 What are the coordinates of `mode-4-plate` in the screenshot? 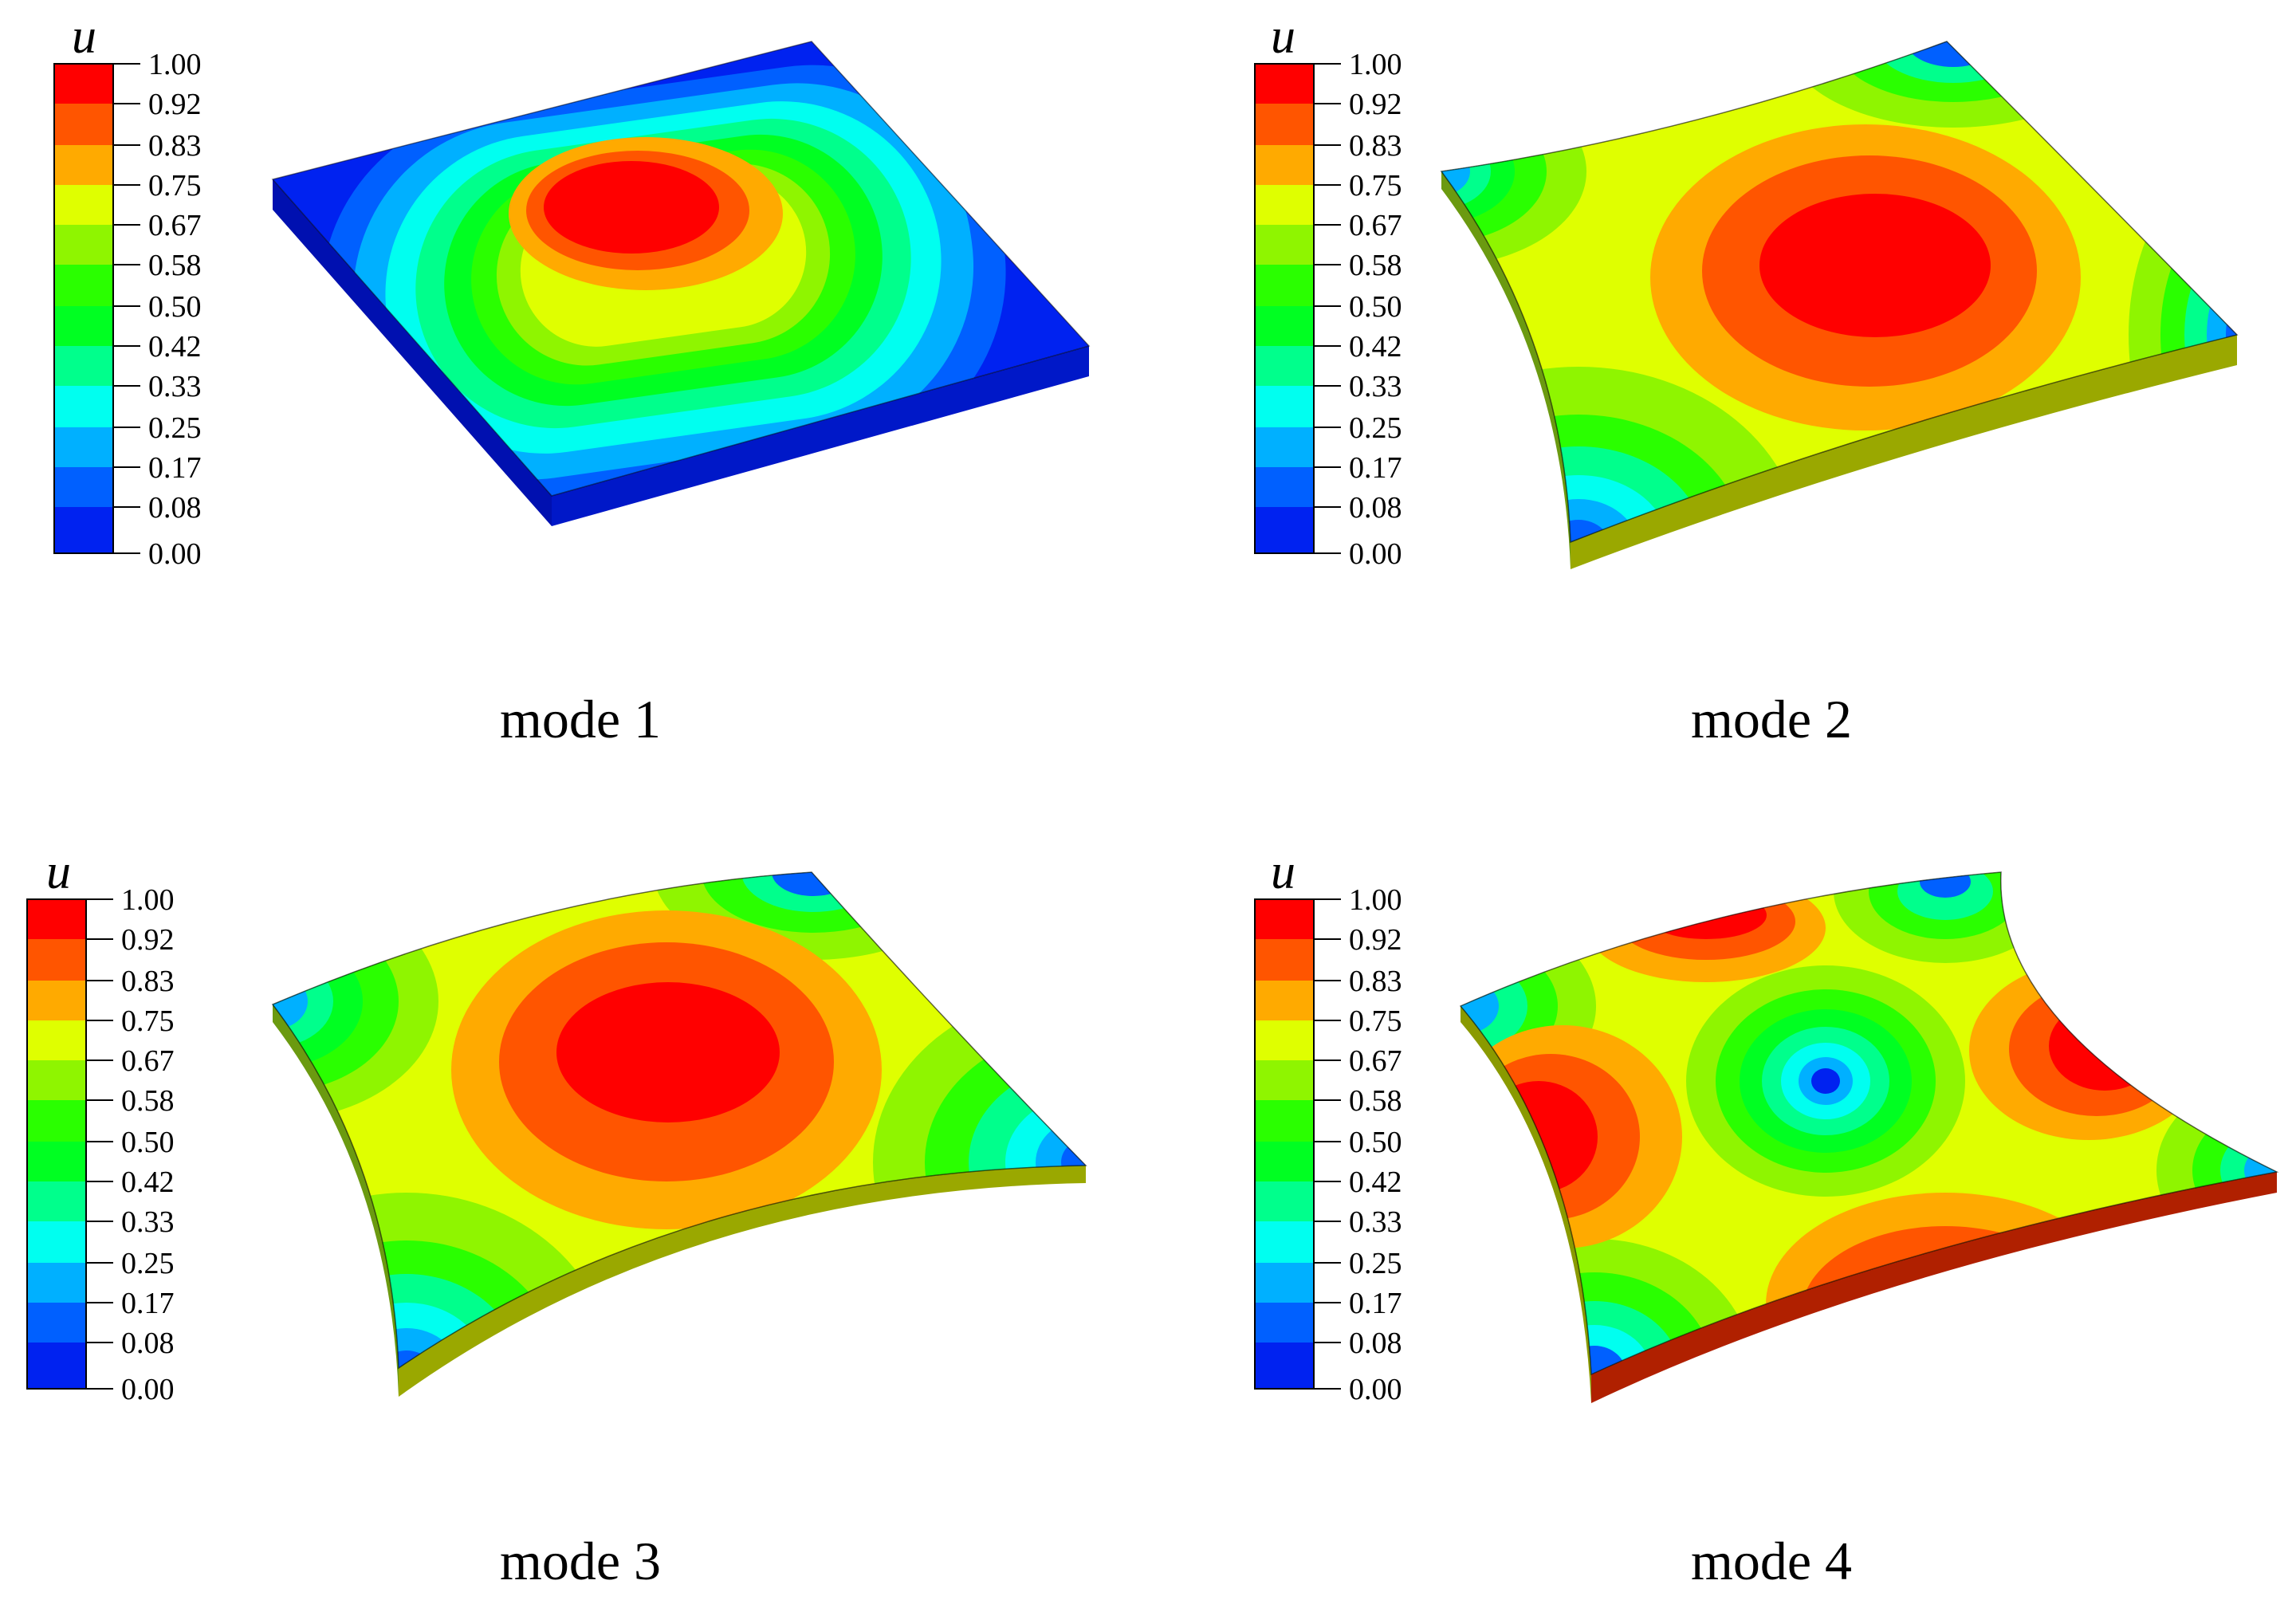 It's located at (1869, 1137).